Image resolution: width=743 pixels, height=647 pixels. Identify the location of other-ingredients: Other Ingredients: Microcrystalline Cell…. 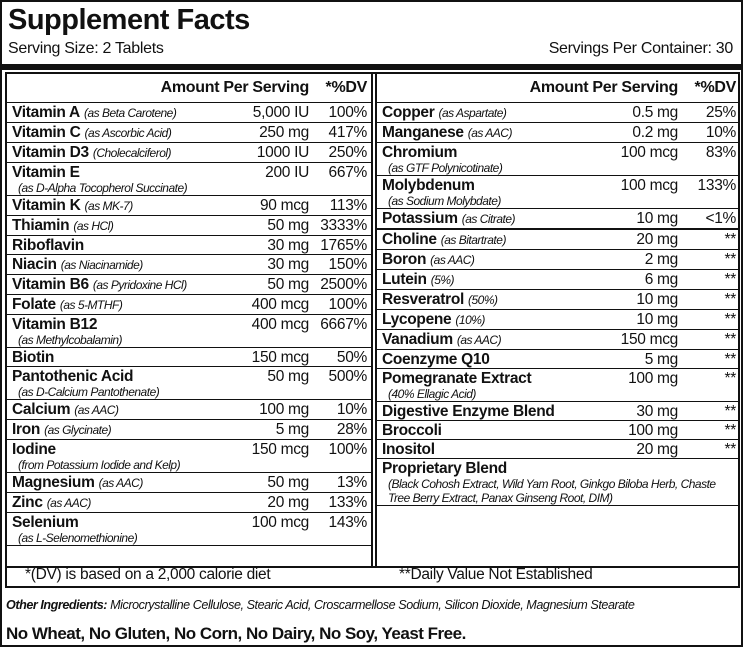
(320, 605).